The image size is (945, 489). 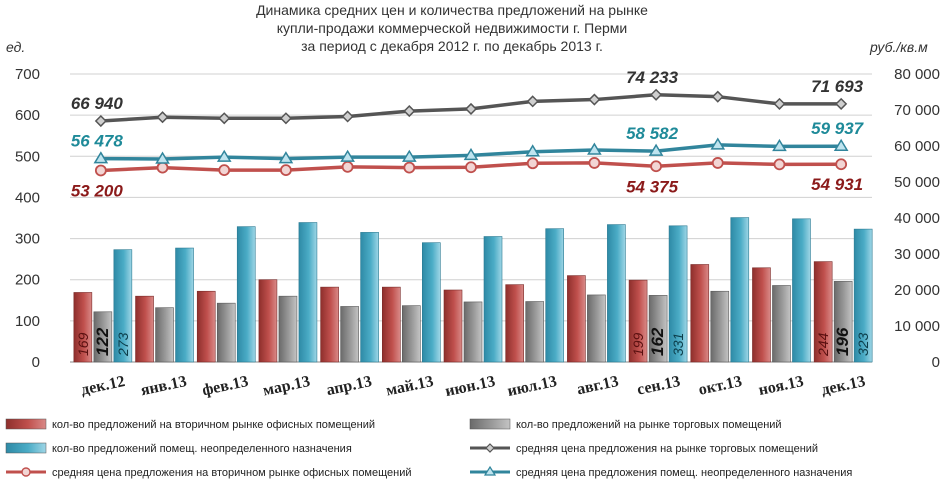 What do you see at coordinates (917, 218) in the screenshot?
I see `right-tick-label: 40 000` at bounding box center [917, 218].